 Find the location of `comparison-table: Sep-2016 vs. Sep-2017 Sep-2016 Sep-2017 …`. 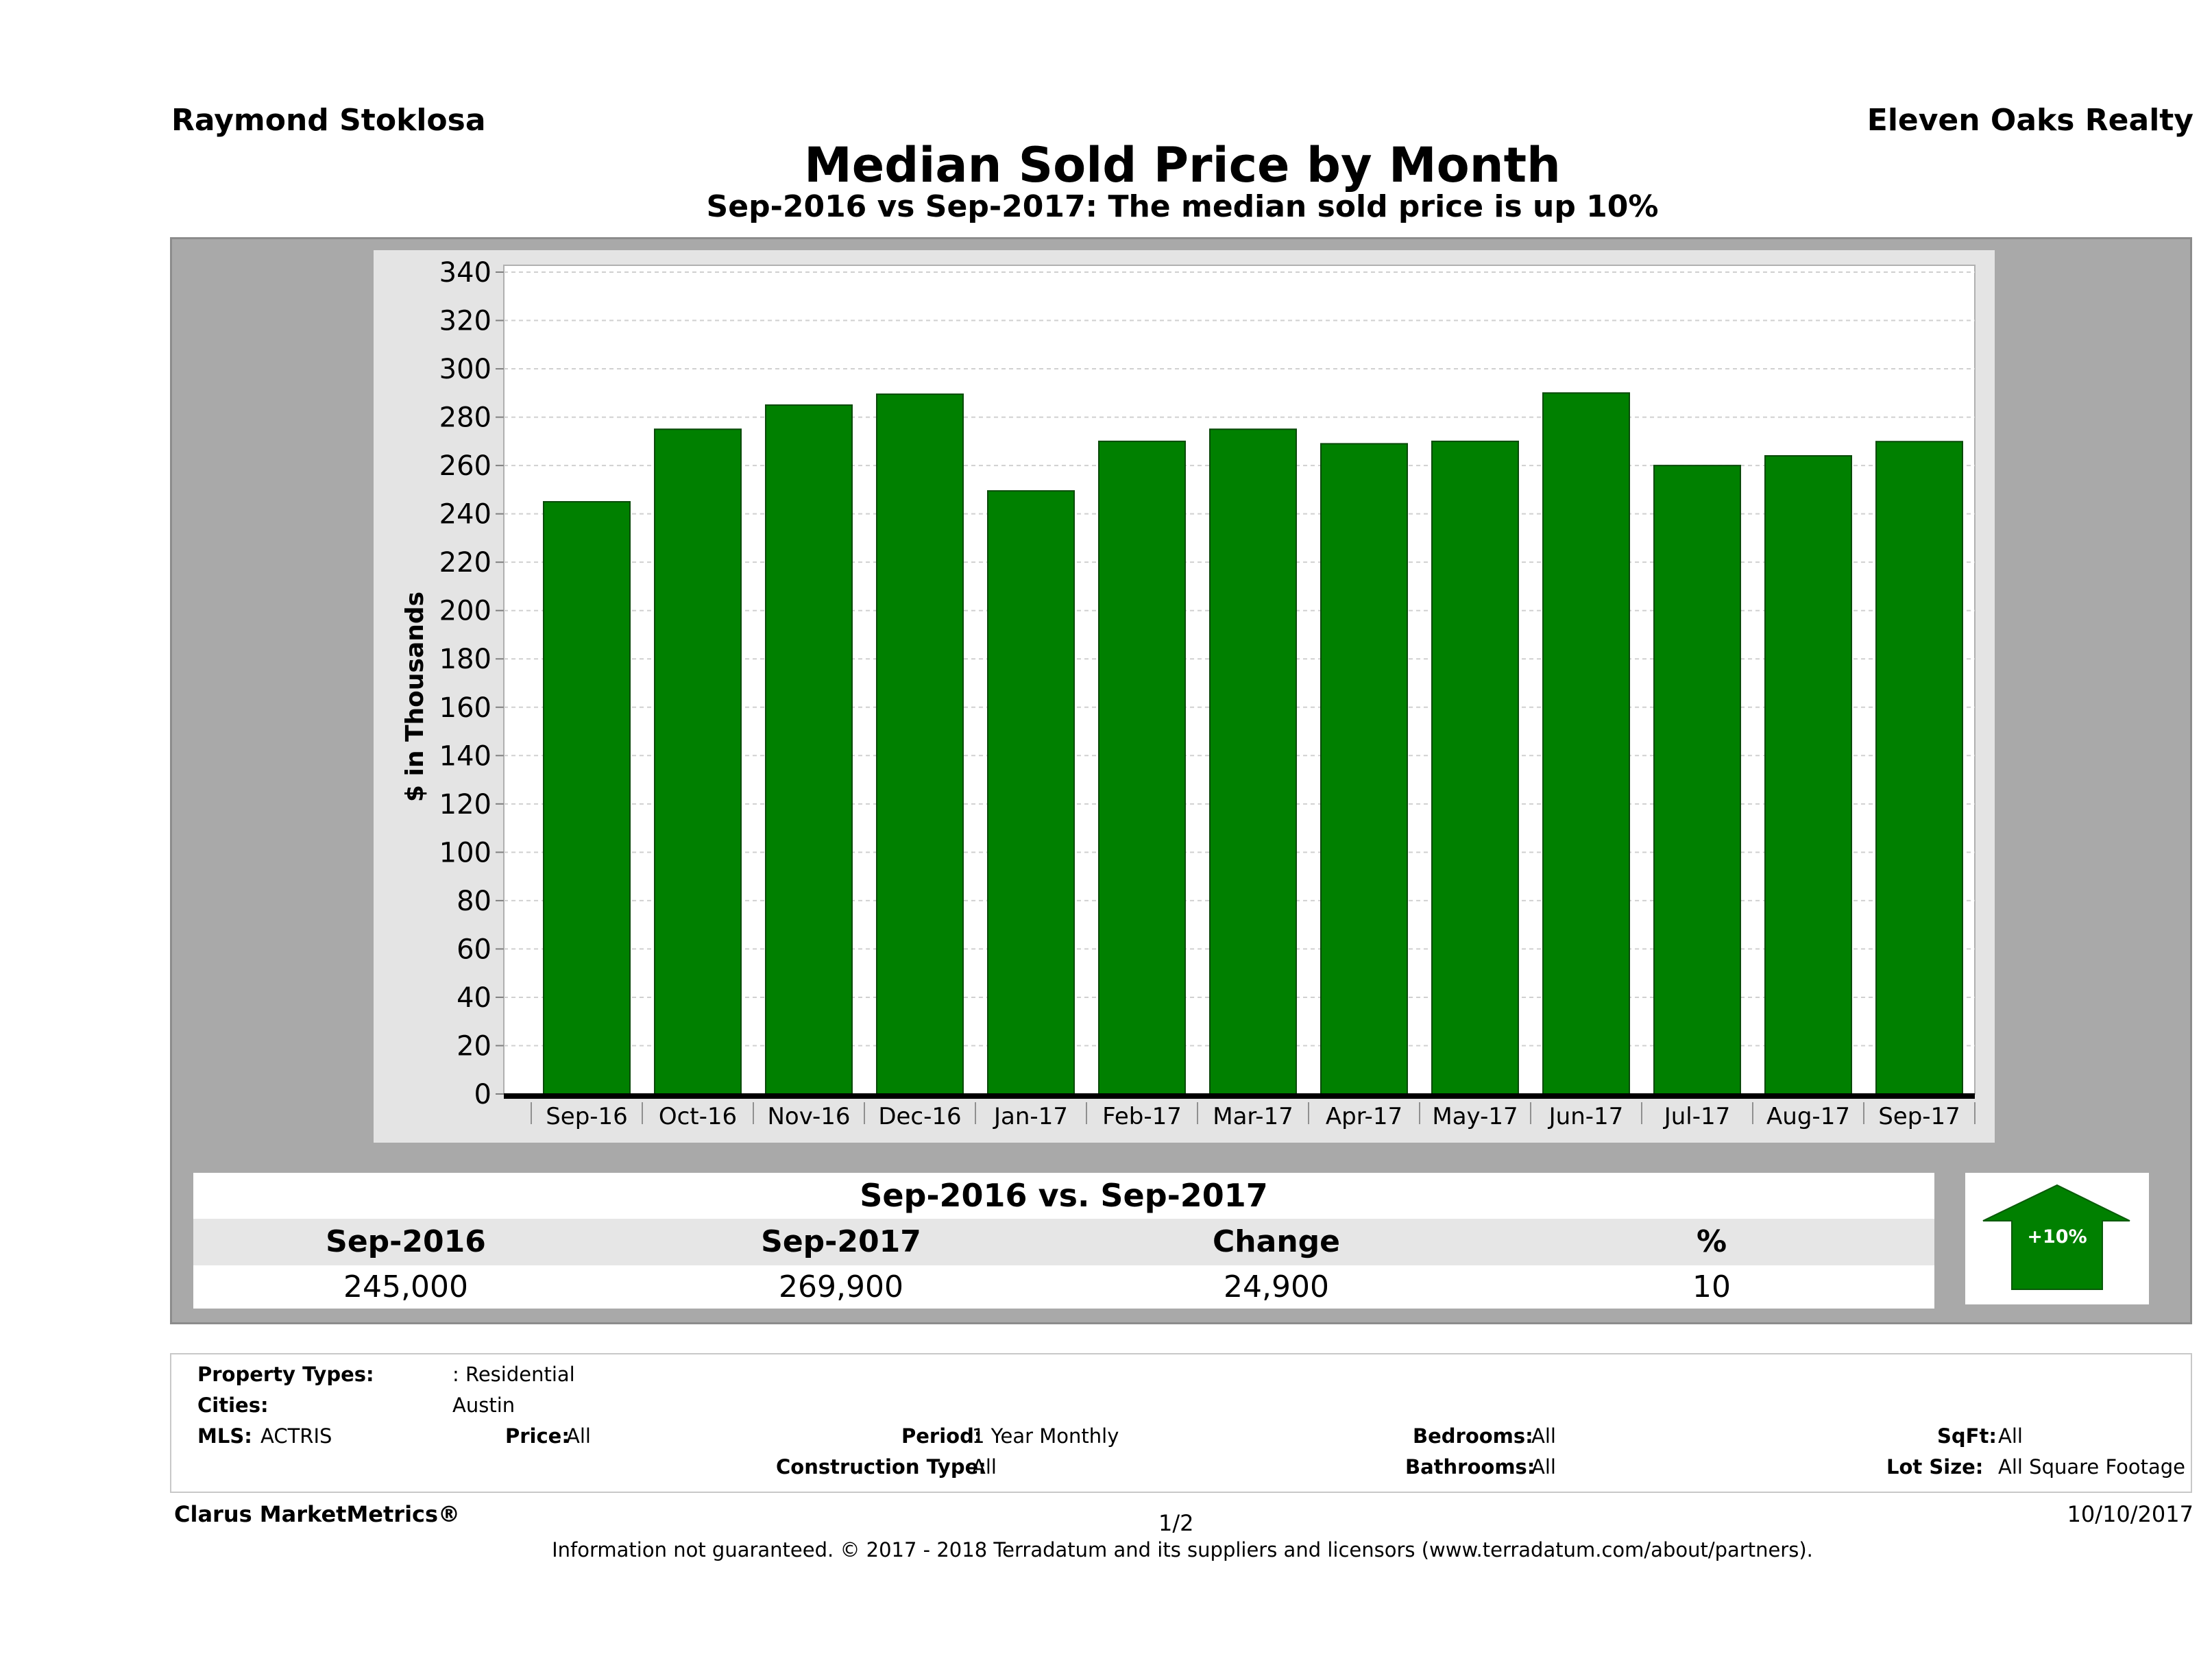

comparison-table: Sep-2016 vs. Sep-2017 Sep-2016 Sep-2017 … is located at coordinates (1063, 1241).